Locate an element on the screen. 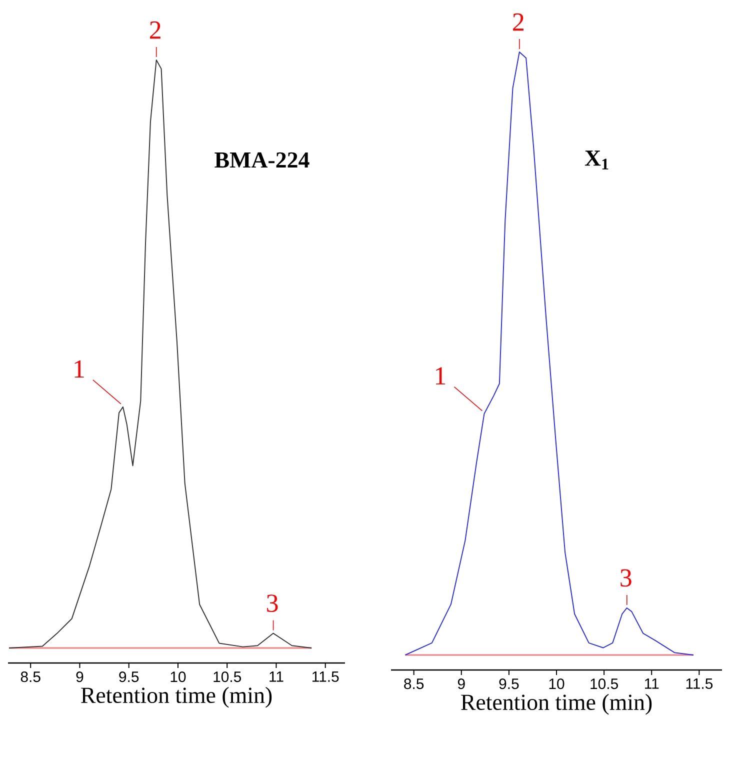 The width and height of the screenshot is (729, 757). text: BMA-224 is located at coordinates (262, 160).